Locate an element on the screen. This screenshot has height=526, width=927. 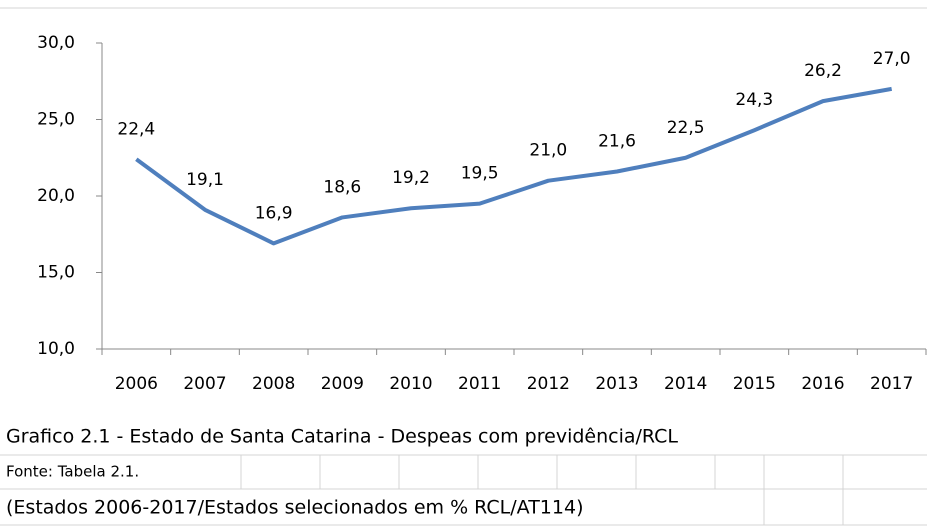
x-tick-label: 2015 is located at coordinates (754, 384).